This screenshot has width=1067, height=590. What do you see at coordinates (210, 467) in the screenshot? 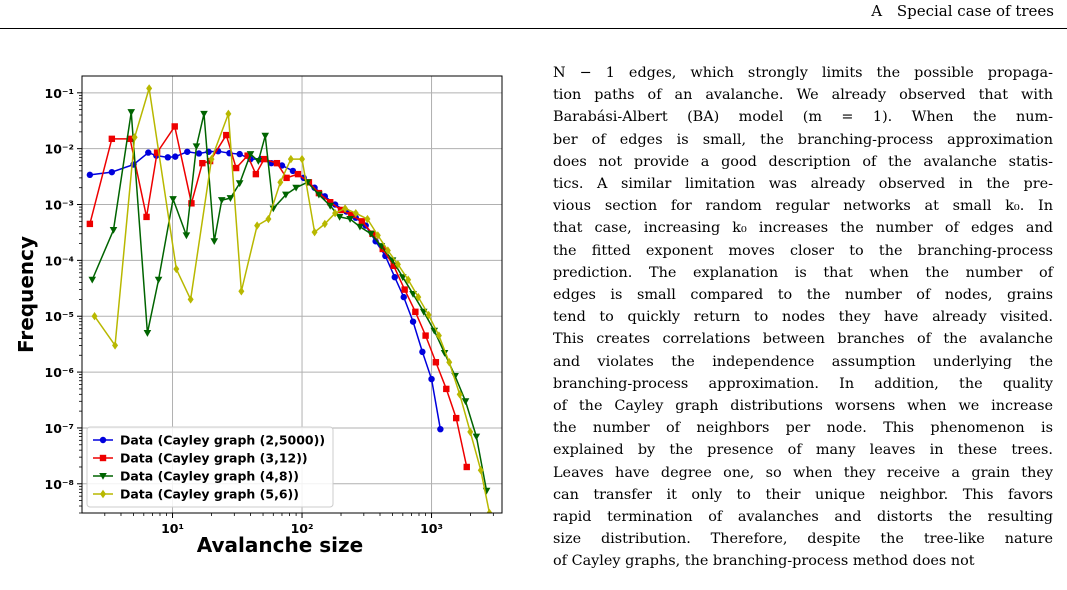
I see `legend-box` at bounding box center [210, 467].